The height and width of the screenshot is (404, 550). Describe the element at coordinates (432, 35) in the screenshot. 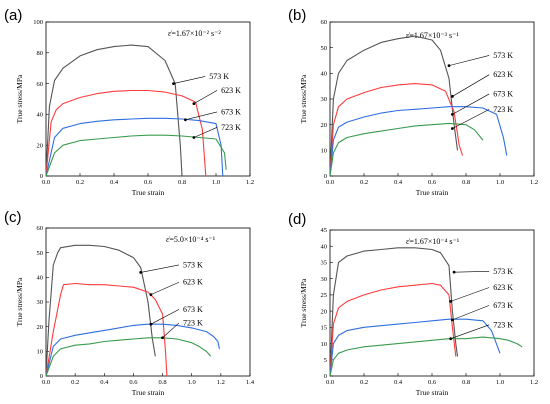

I see `strain-rate-label: ε̇=1.67×10⁻³ s⁻¹` at that location.